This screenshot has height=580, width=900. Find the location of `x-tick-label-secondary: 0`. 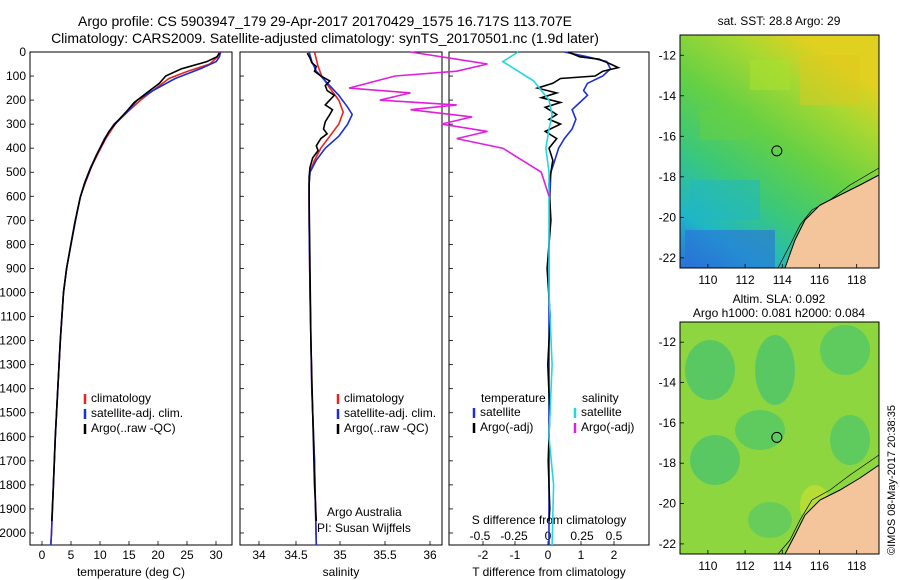

x-tick-label-secondary: 0 is located at coordinates (548, 536).